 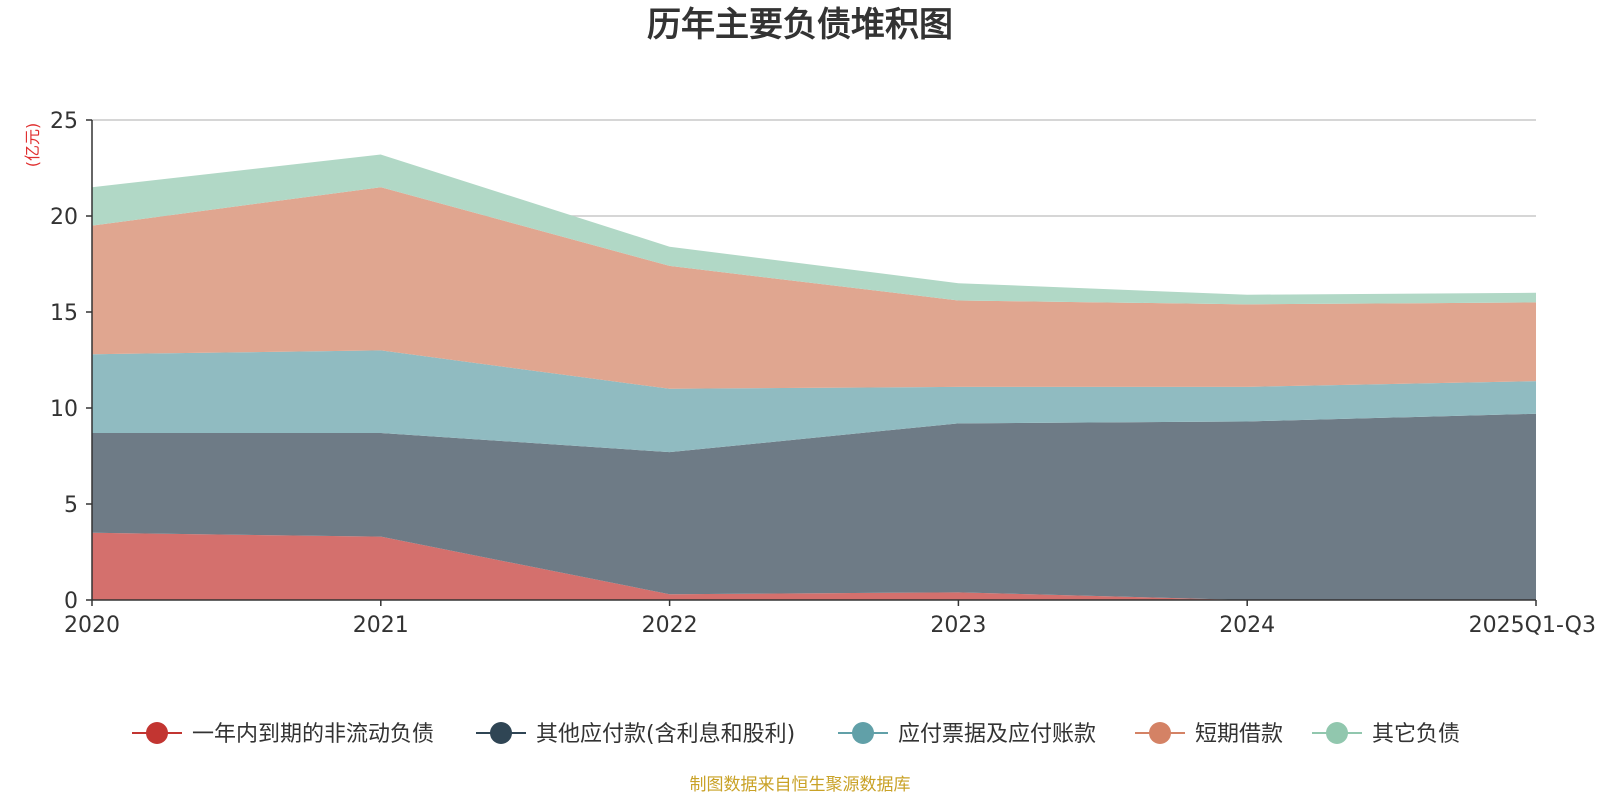 What do you see at coordinates (1239, 734) in the screenshot?
I see `legend-label: 短期借款` at bounding box center [1239, 734].